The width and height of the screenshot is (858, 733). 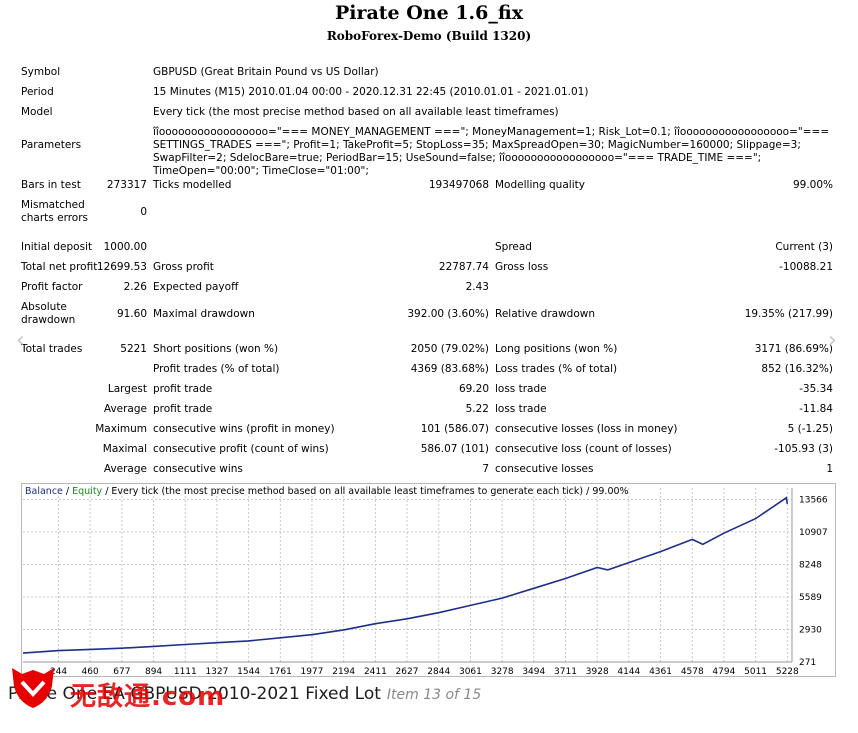 I want to click on maximal-consecutive-profit-label: consecutive profit (count of wins), so click(x=241, y=449).